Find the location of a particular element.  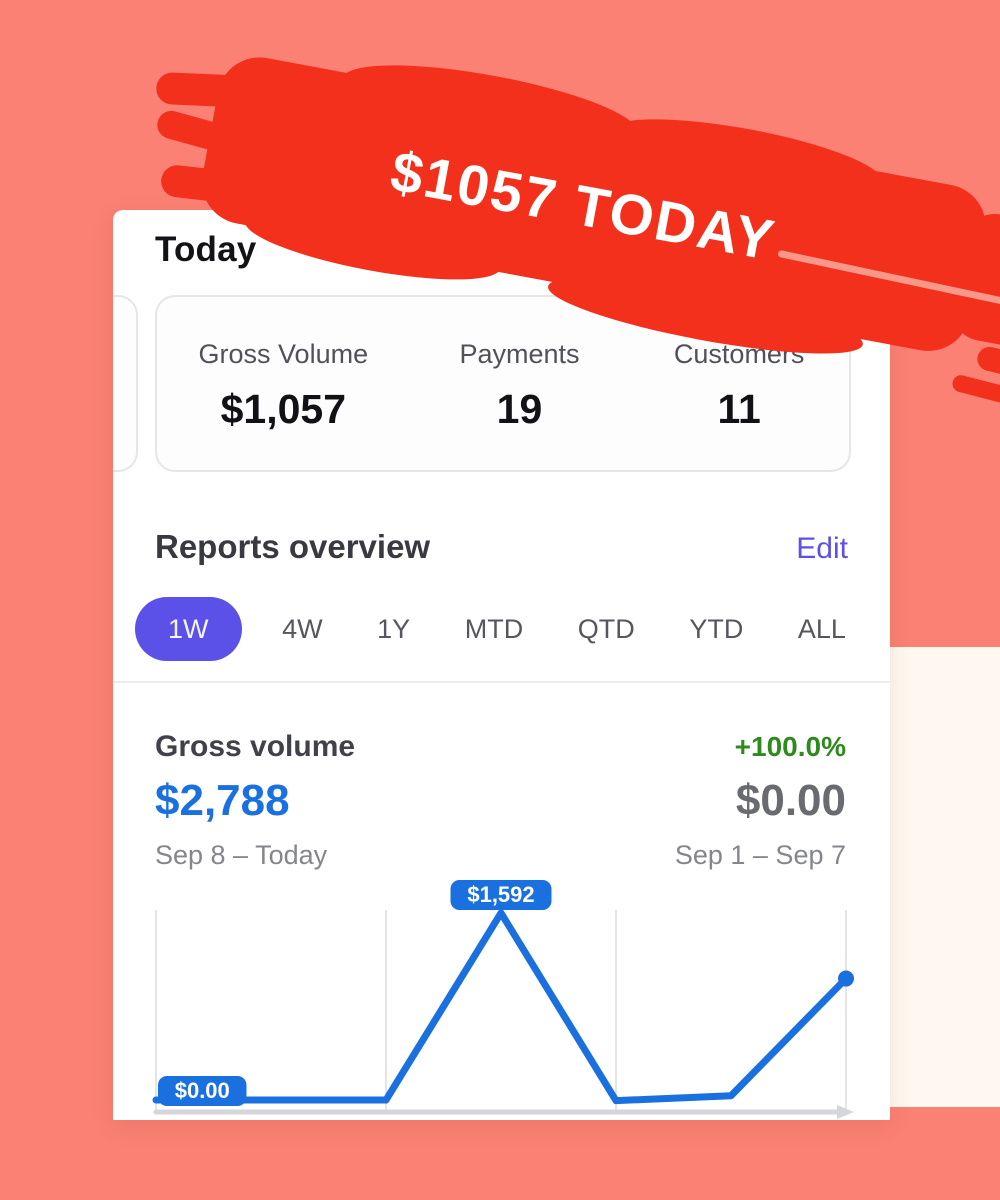

chart-value-label: $0.00 is located at coordinates (202, 1090).